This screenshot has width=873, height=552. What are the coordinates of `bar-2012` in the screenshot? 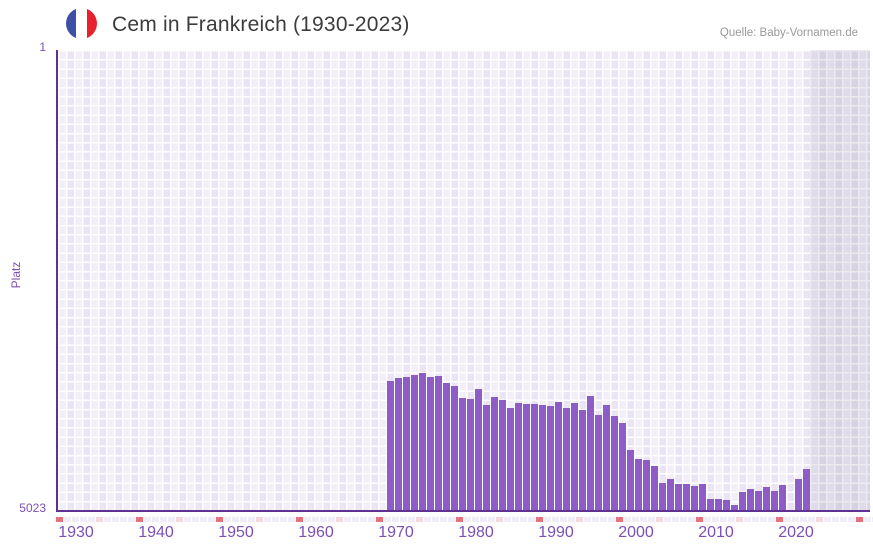 It's located at (718, 504).